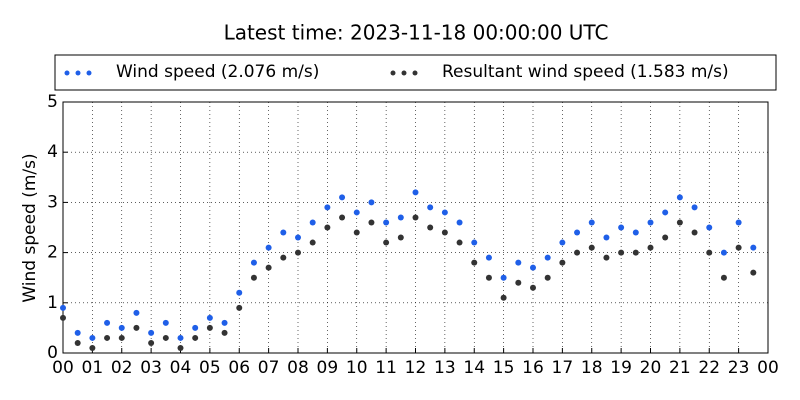 Image resolution: width=800 pixels, height=400 pixels. What do you see at coordinates (357, 368) in the screenshot?
I see `x-tick-label: 10` at bounding box center [357, 368].